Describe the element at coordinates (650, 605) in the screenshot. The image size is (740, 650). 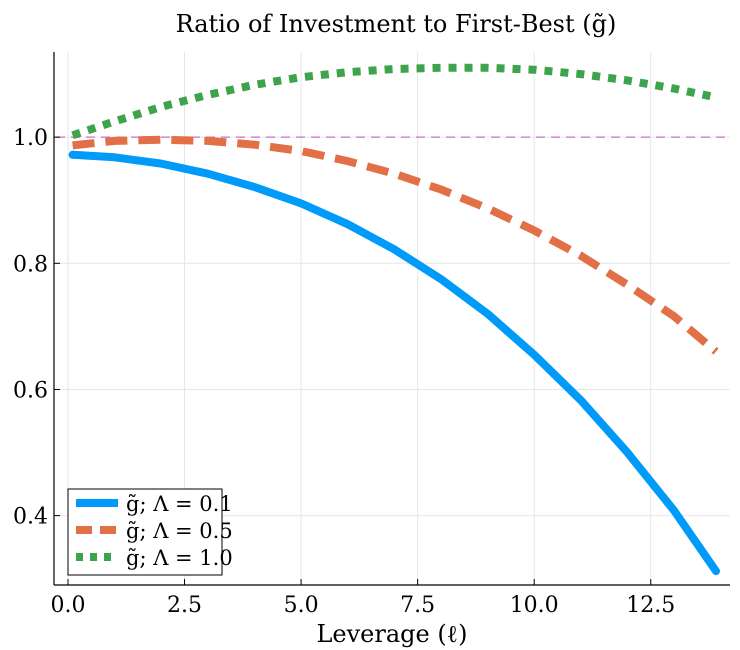
I see `x-tick-label: 12.5` at that location.